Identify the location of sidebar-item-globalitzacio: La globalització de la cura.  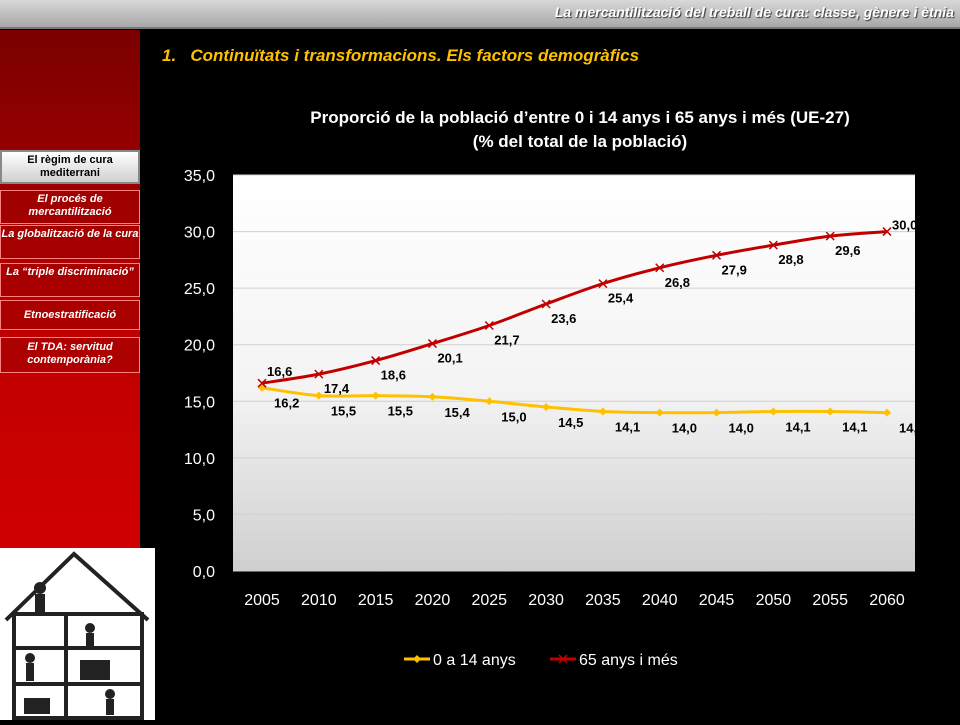
(70, 242).